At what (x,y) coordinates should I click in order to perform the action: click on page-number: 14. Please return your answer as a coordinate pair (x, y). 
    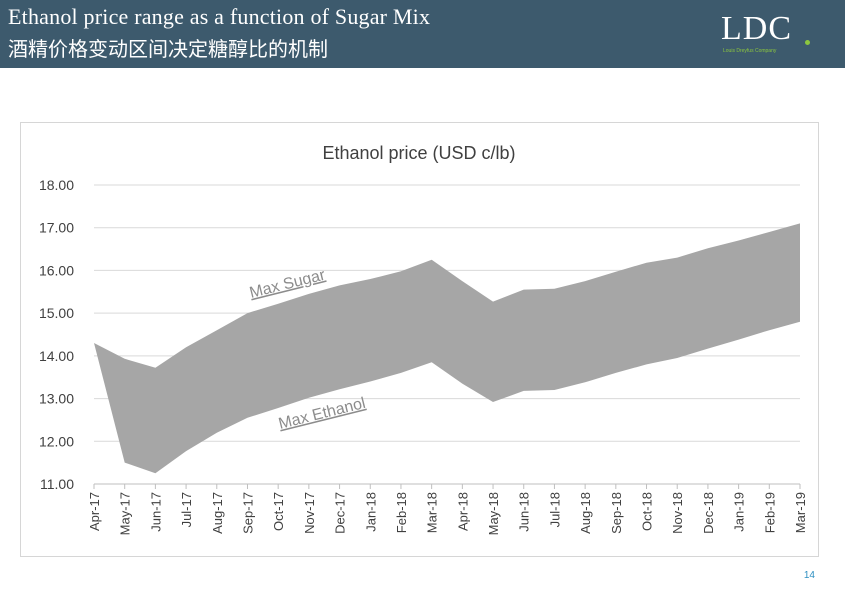
    Looking at the image, I should click on (809, 575).